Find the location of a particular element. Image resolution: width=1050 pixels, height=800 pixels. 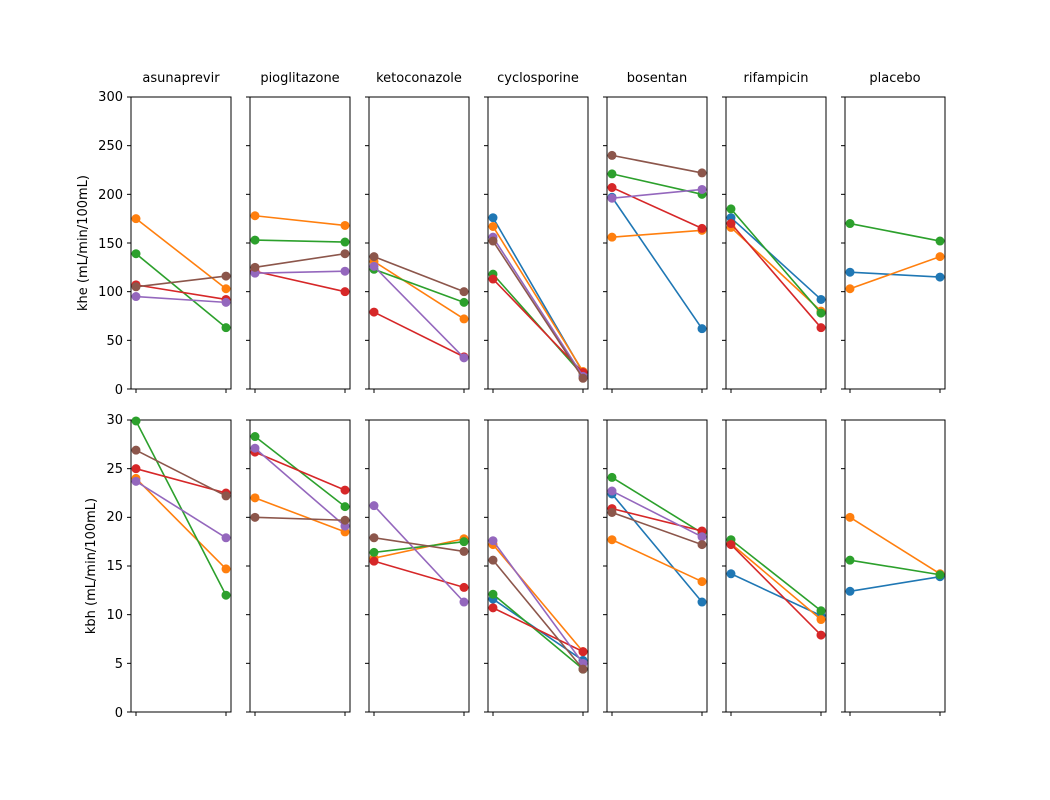

panel-bosentan-row1 is located at coordinates (655, 567).